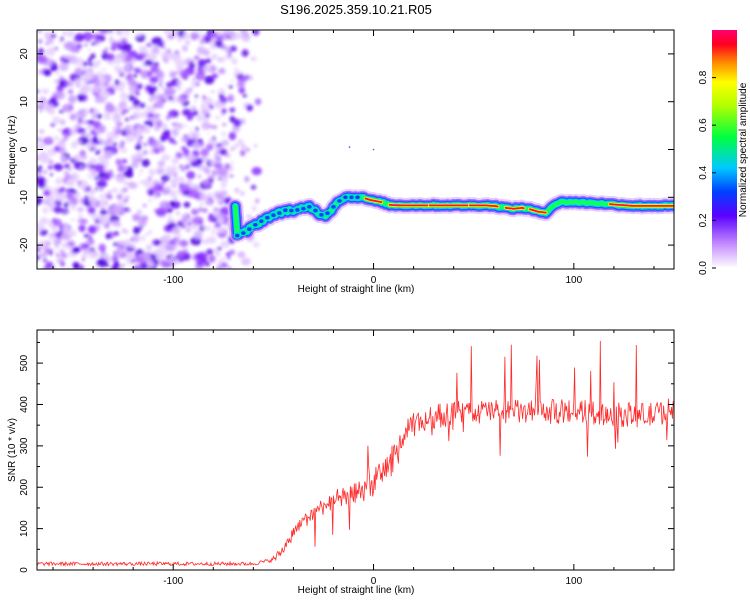 This screenshot has height=600, width=750. Describe the element at coordinates (24, 54) in the screenshot. I see `y-tick-label: 20` at that location.